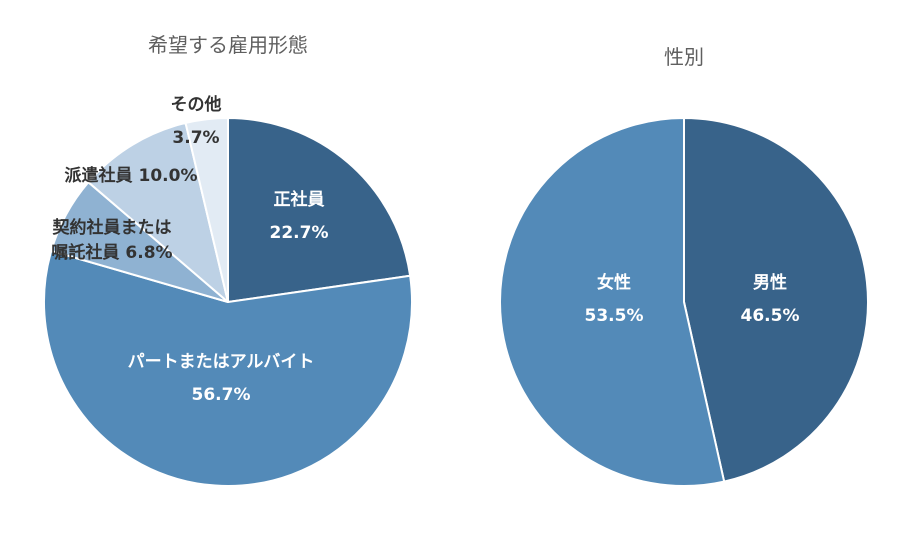 Image resolution: width=910 pixels, height=552 pixels. I want to click on slice-label-dispatch: 派遣社員 10.0%, so click(131, 175).